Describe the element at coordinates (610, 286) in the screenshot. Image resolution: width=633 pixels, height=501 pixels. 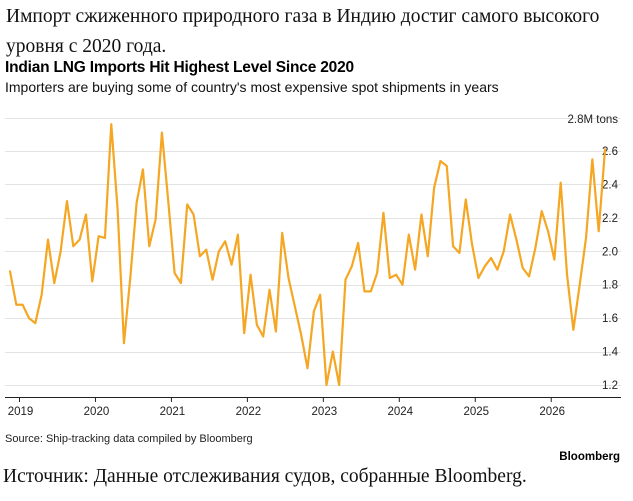
I see `y-tick-label: 1.8` at that location.